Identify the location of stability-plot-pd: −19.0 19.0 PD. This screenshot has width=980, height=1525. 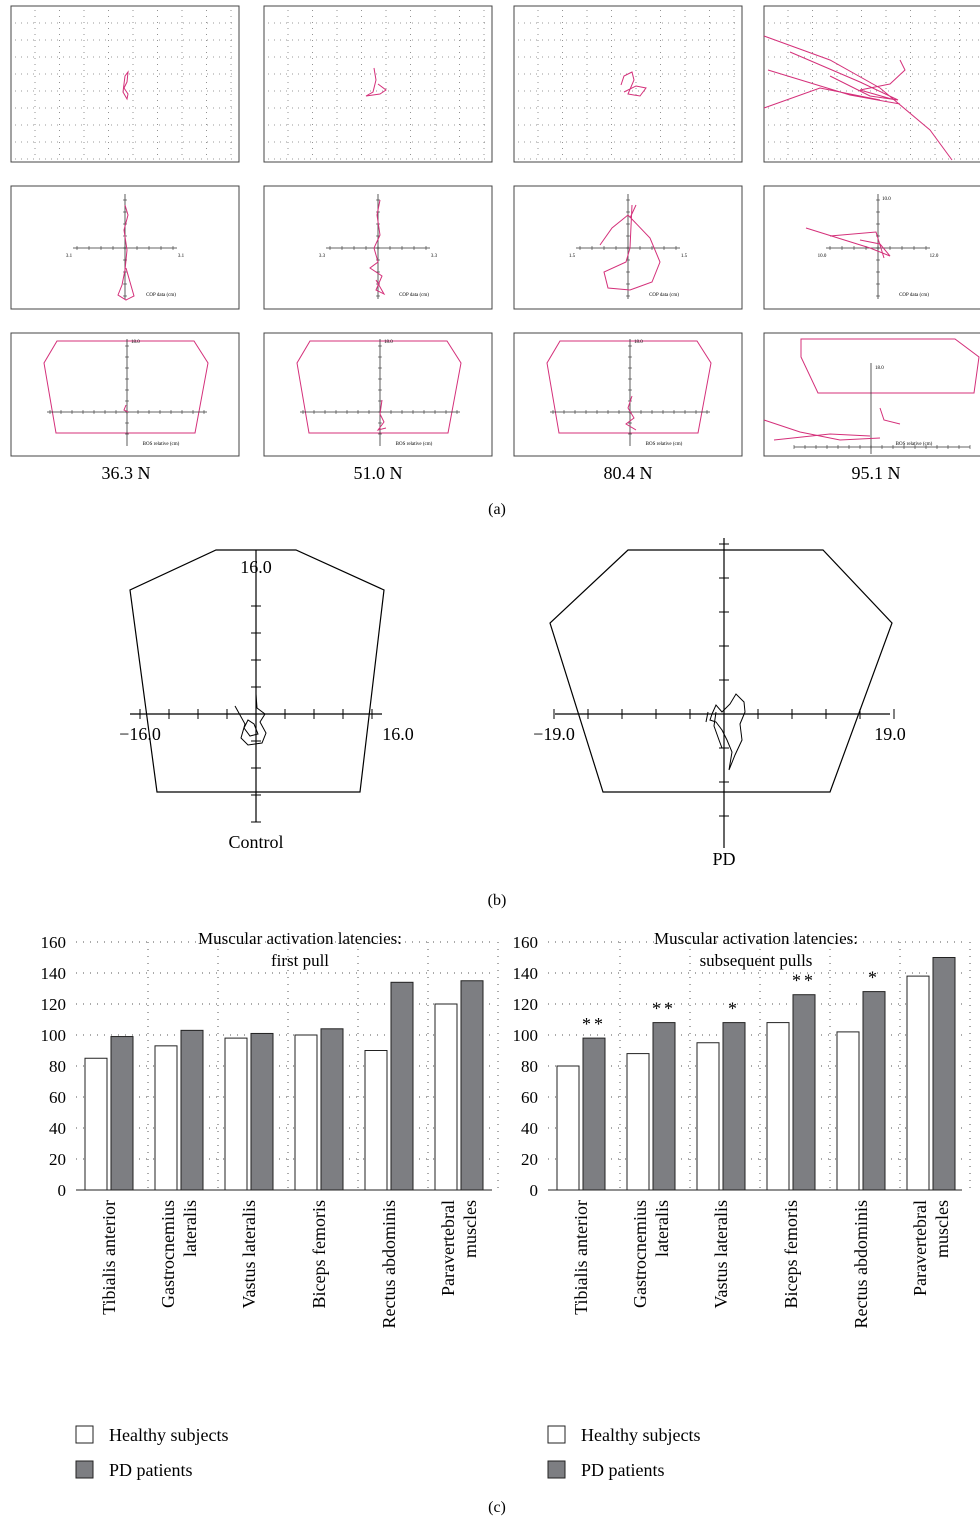
(719, 703).